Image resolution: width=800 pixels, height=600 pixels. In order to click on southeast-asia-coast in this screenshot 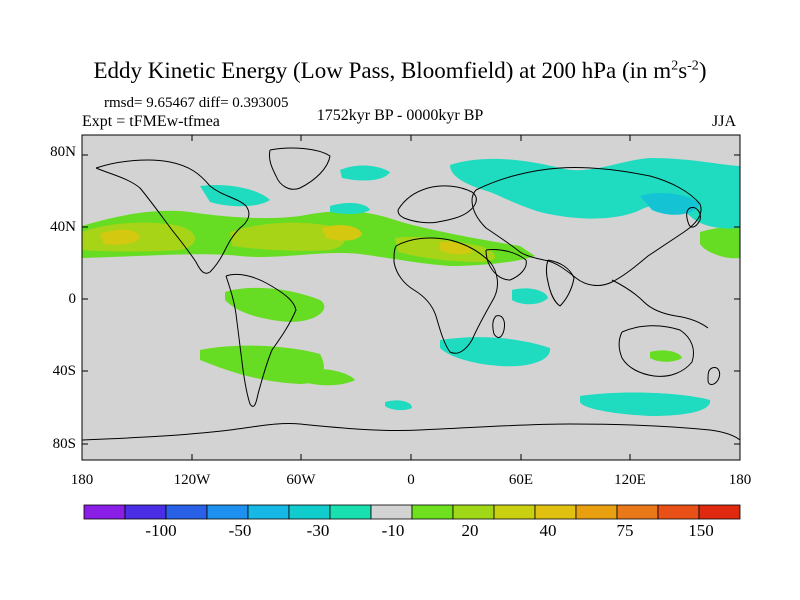, I will do `click(660, 304)`.